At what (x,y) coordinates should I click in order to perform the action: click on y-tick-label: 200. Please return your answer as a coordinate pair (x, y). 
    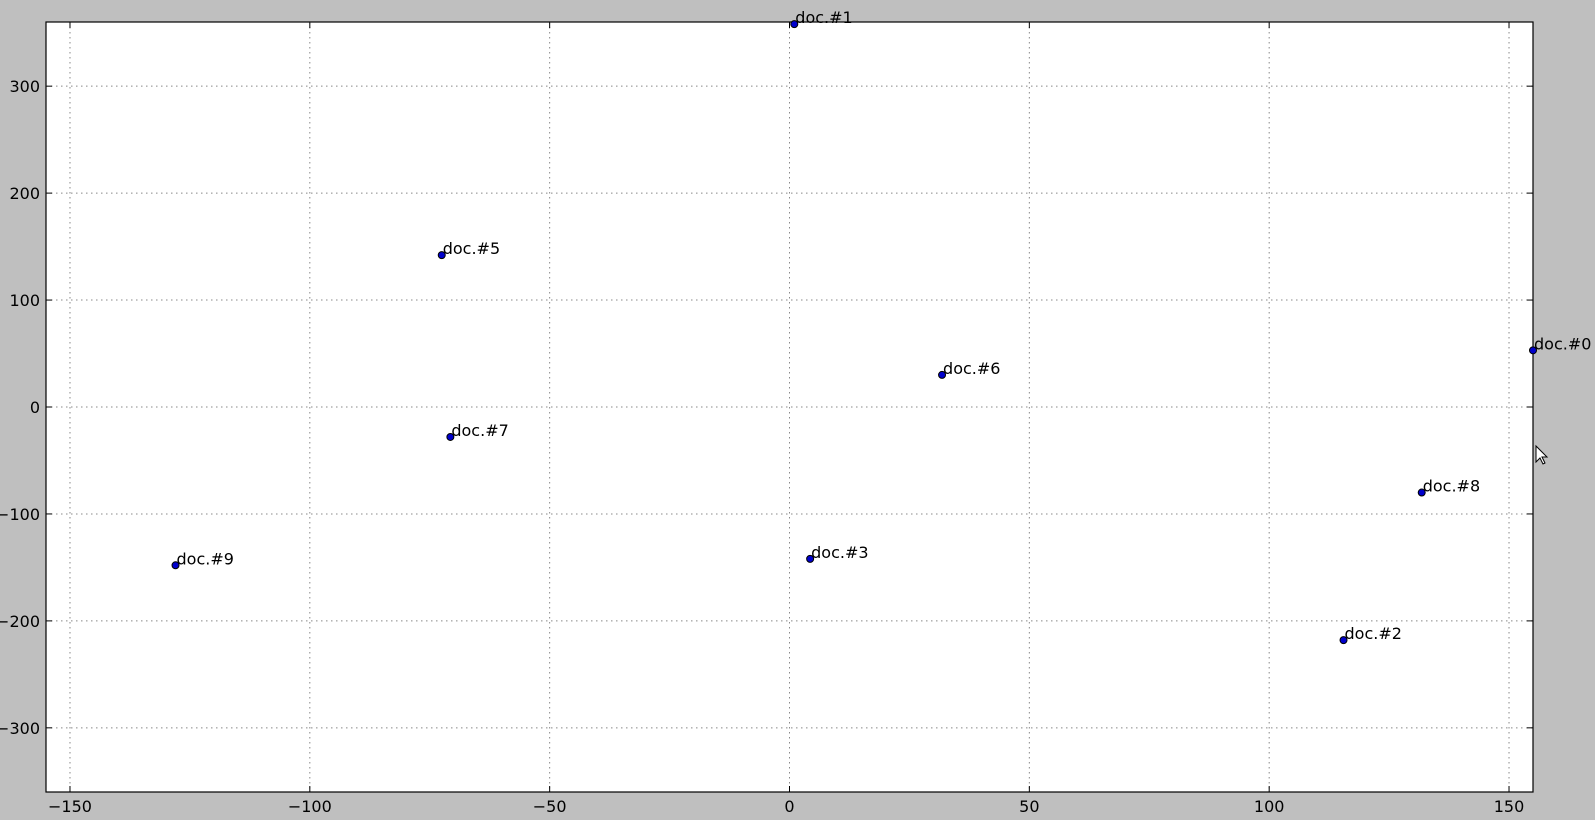
    Looking at the image, I should click on (24, 193).